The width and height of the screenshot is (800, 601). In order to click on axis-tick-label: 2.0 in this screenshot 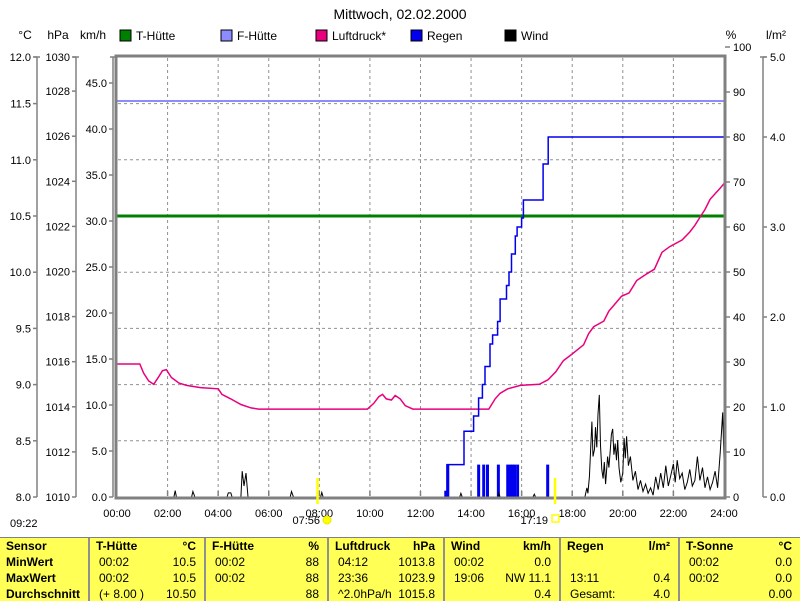, I will do `click(777, 318)`.